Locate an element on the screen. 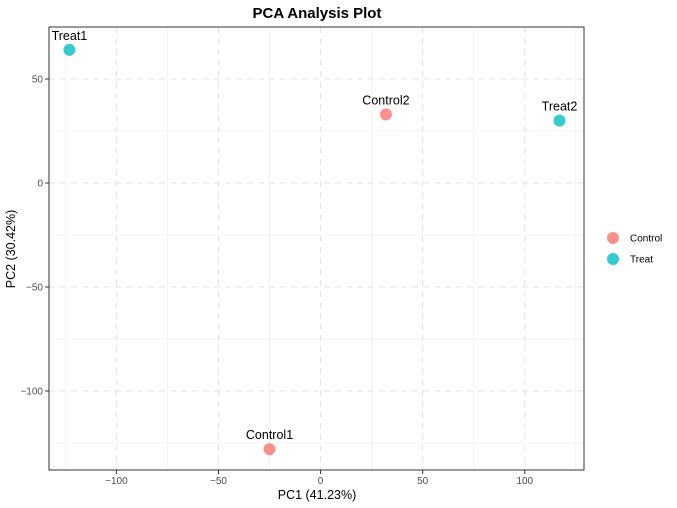  point-label: Control2 is located at coordinates (385, 100).